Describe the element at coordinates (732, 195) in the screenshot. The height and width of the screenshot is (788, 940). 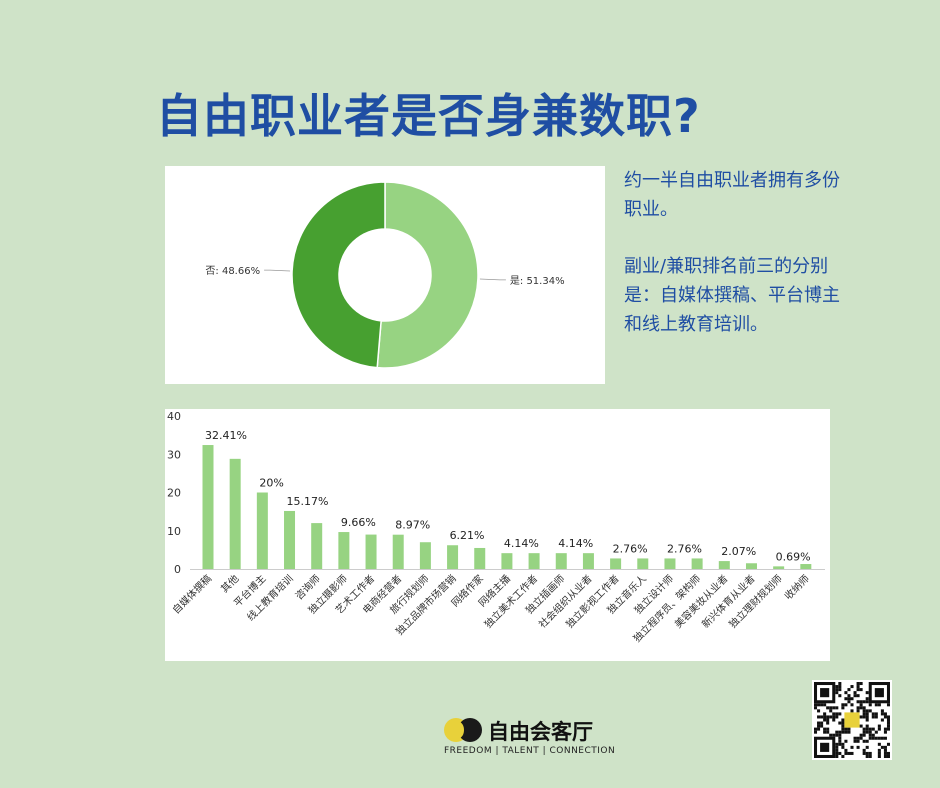
I see `summary-paragraph-1: 约一半自由职业者拥有多份职业。` at that location.